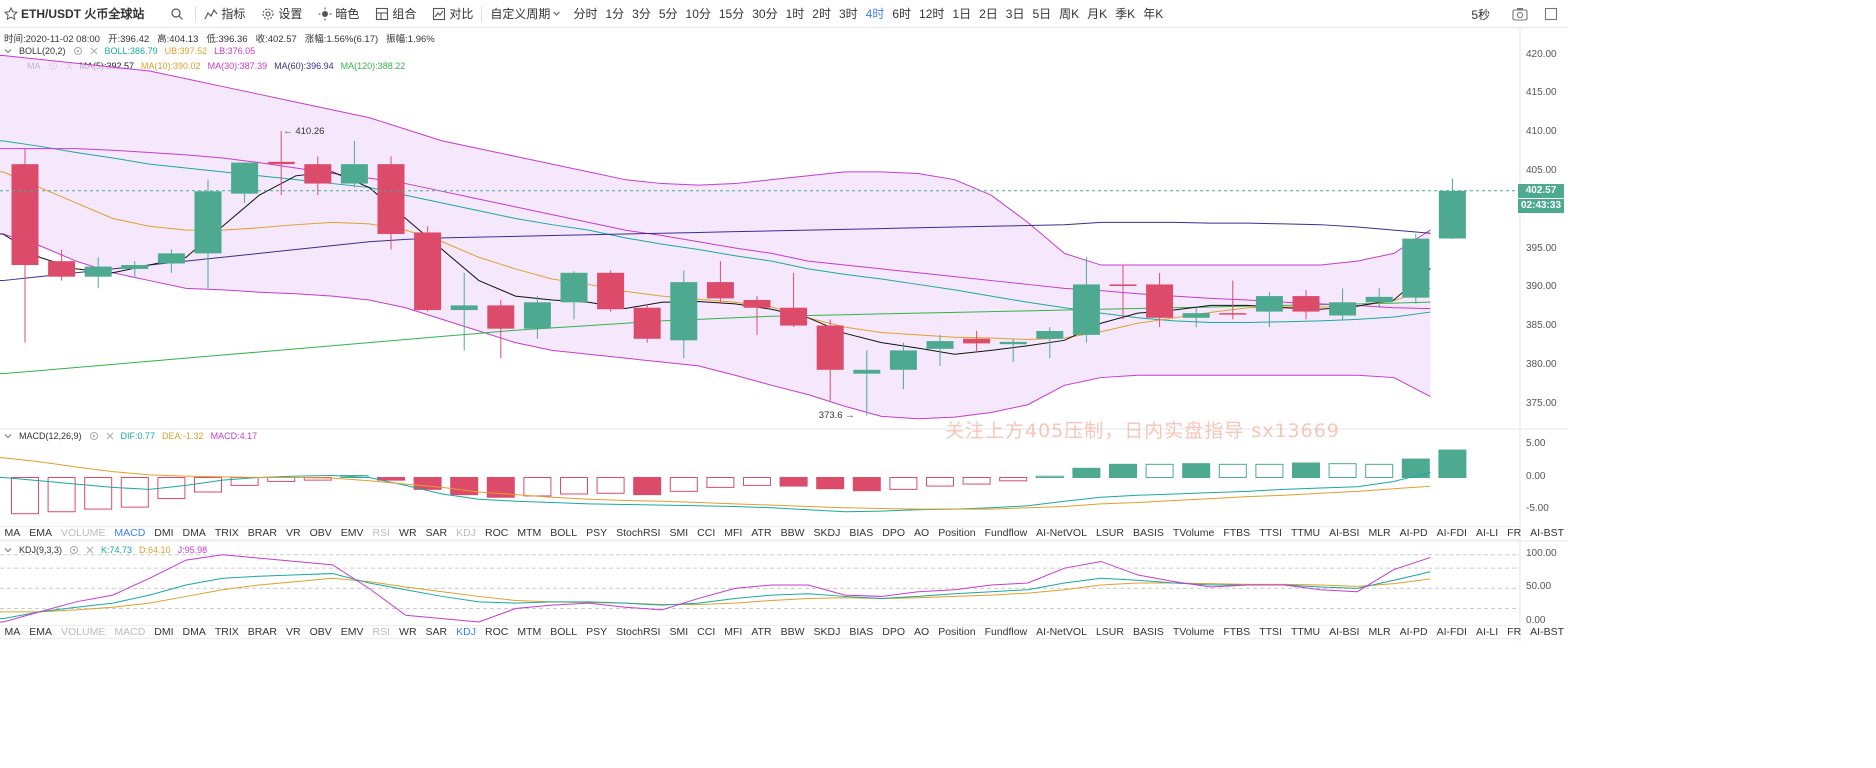 The image size is (1876, 768). I want to click on indicator-upper-tab-25: SKDJ, so click(827, 533).